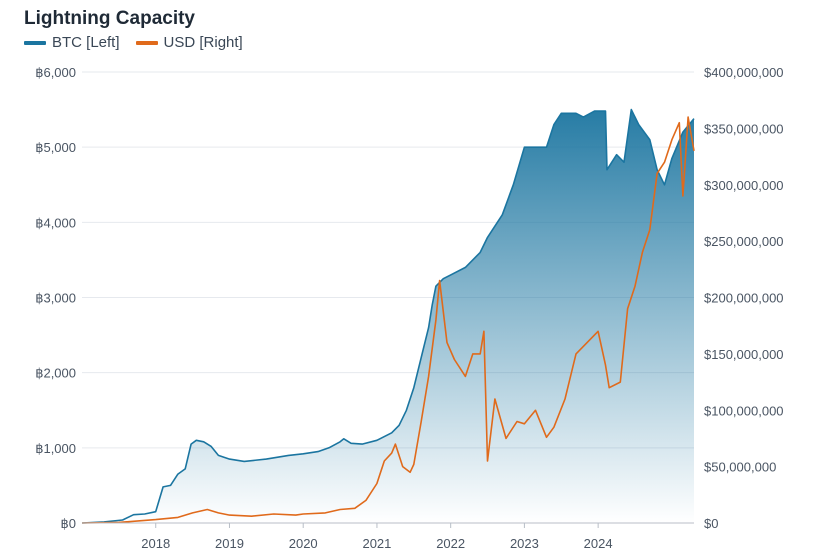  Describe the element at coordinates (68, 523) in the screenshot. I see `y-left-tick-label: ฿0` at that location.